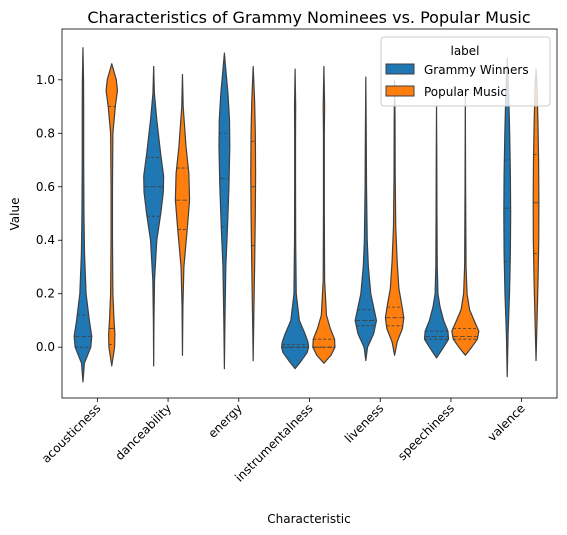 The height and width of the screenshot is (535, 567). What do you see at coordinates (394, 217) in the screenshot?
I see `violin-popular-music-liveness` at bounding box center [394, 217].